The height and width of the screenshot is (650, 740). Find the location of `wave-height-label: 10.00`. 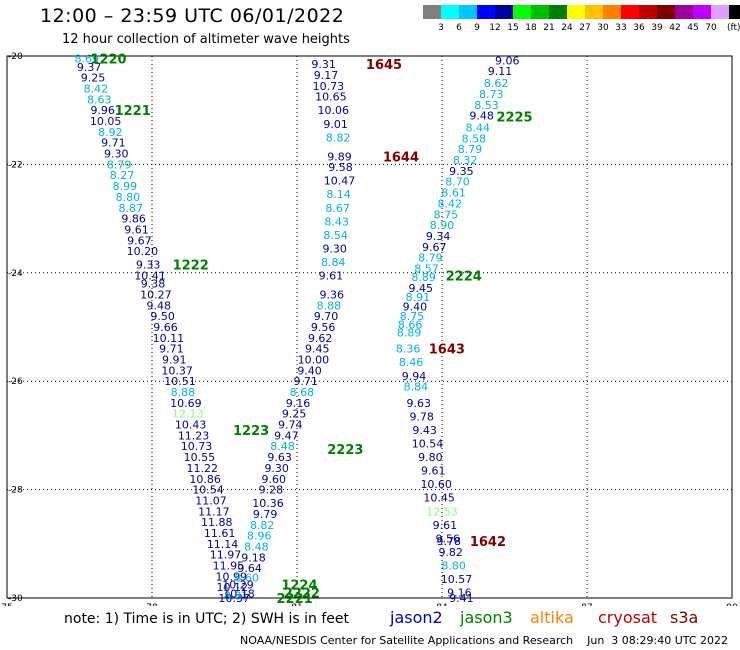

wave-height-label: 10.00 is located at coordinates (314, 360).